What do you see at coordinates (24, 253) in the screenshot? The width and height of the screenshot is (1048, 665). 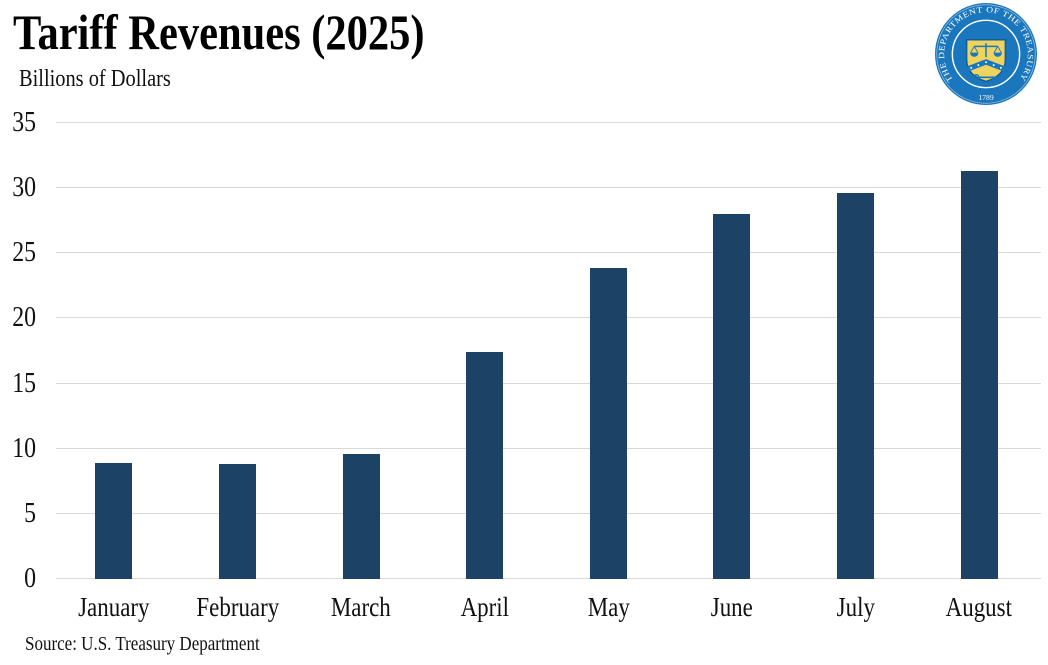 I see `y-tick-label-25: 25` at bounding box center [24, 253].